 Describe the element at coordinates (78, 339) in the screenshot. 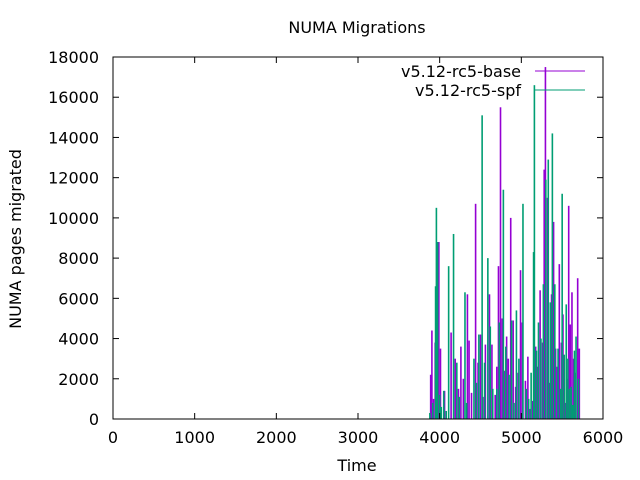

I see `y-tick-label: 4000` at that location.